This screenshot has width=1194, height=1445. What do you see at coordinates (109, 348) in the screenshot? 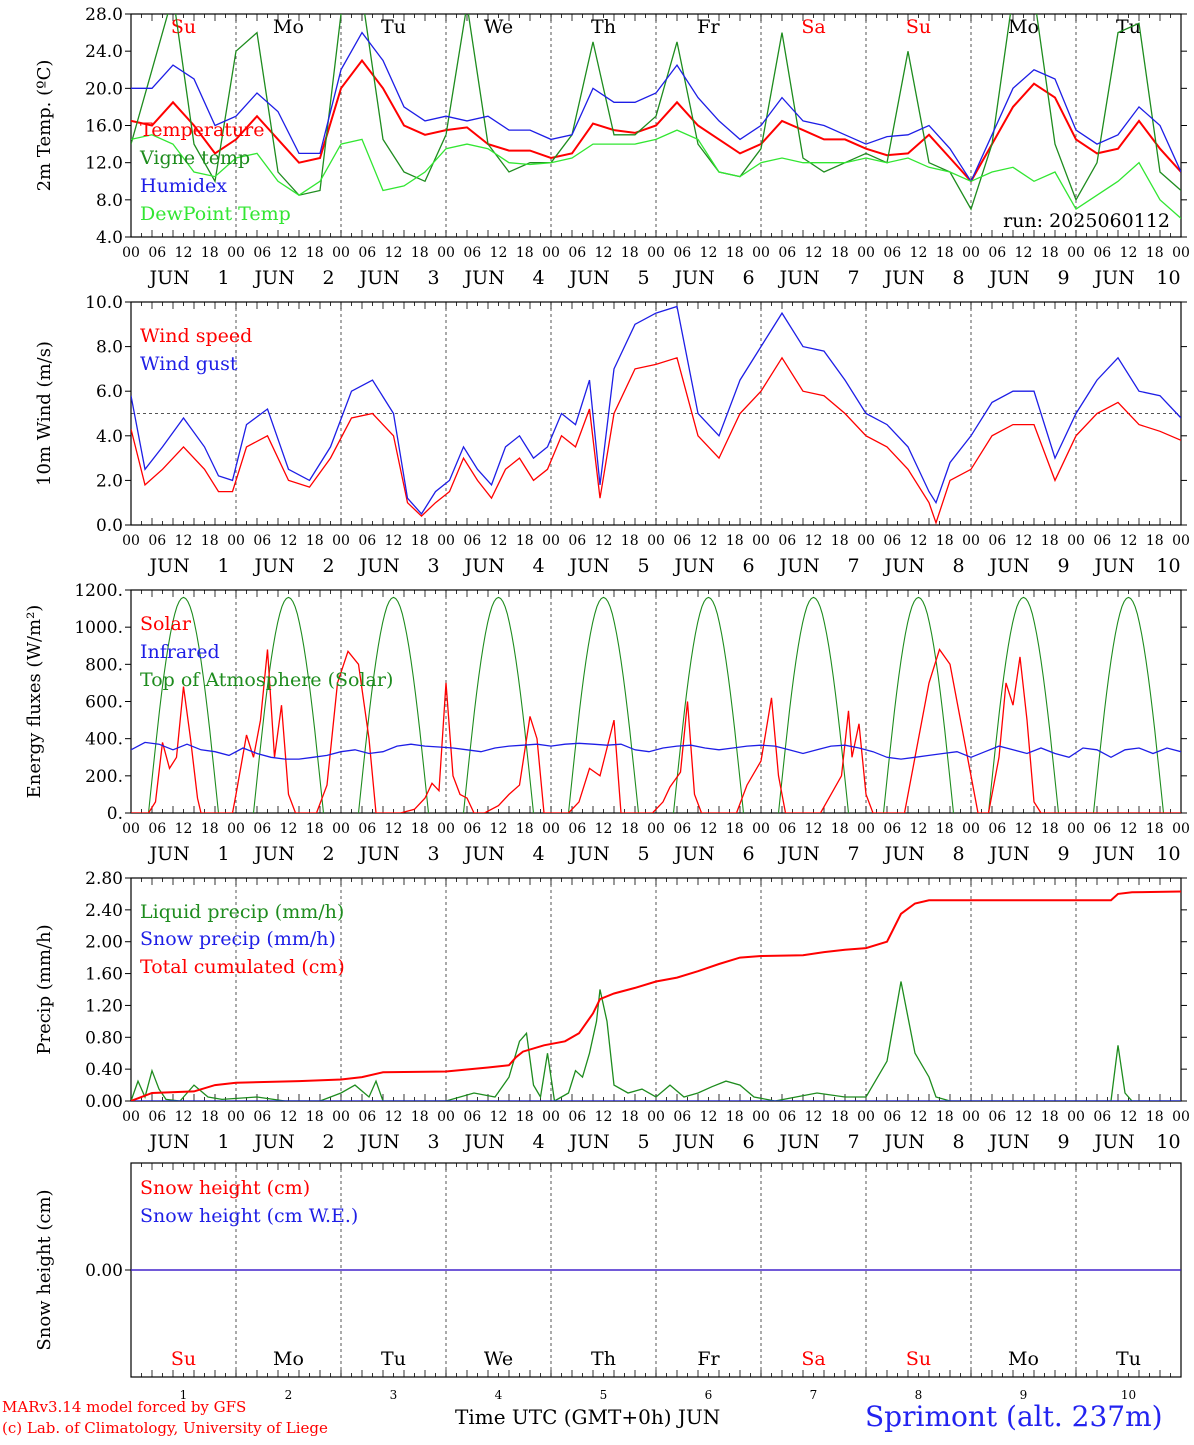
I see `y-tick-label: 8.0` at bounding box center [109, 348].